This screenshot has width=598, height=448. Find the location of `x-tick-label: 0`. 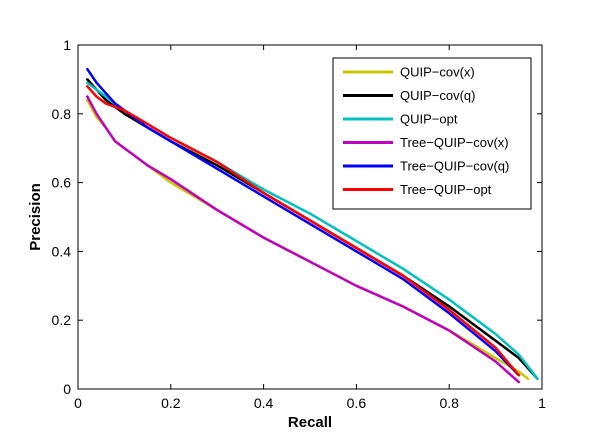

x-tick-label: 0 is located at coordinates (78, 403).